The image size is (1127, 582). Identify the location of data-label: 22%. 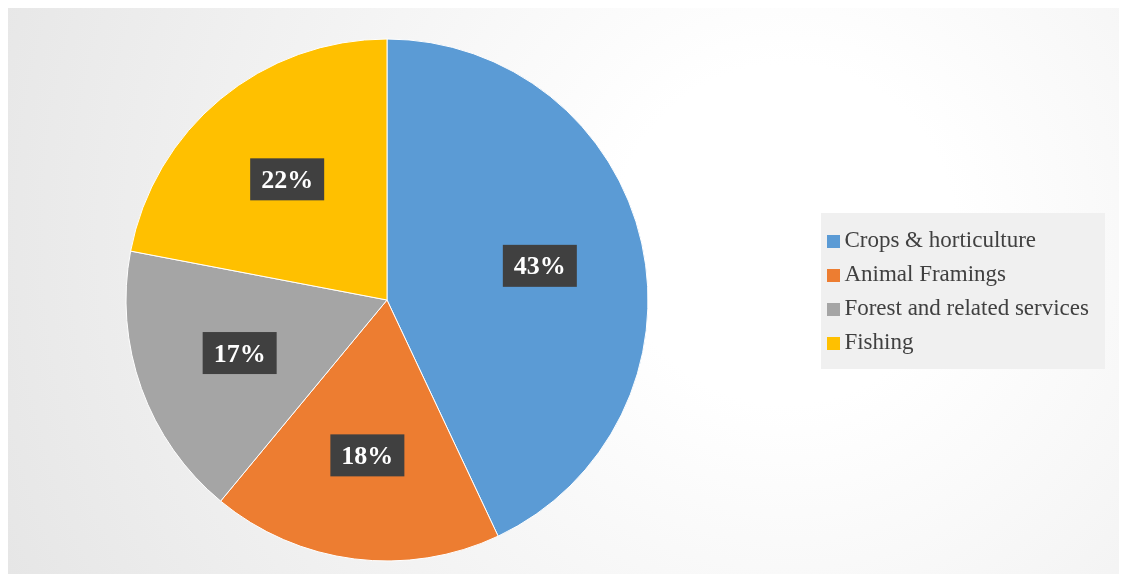
(287, 179).